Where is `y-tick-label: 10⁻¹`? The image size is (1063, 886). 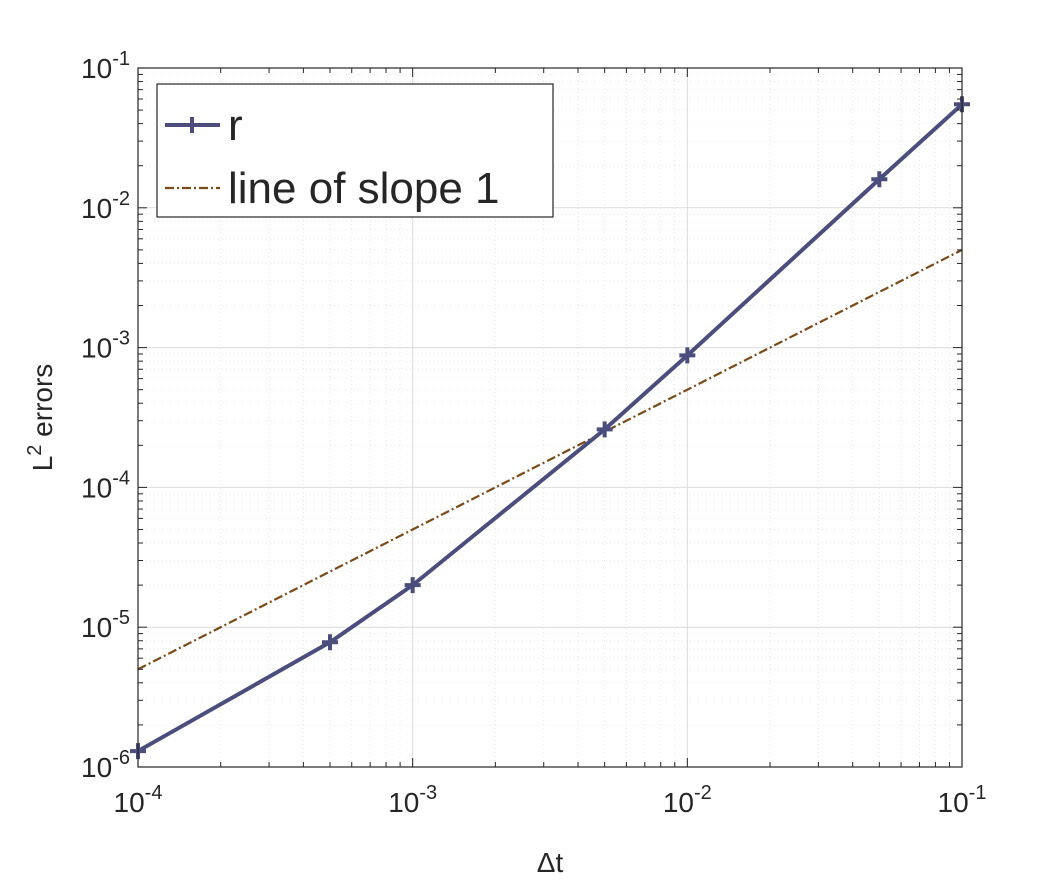
y-tick-label: 10⁻¹ is located at coordinates (105, 66).